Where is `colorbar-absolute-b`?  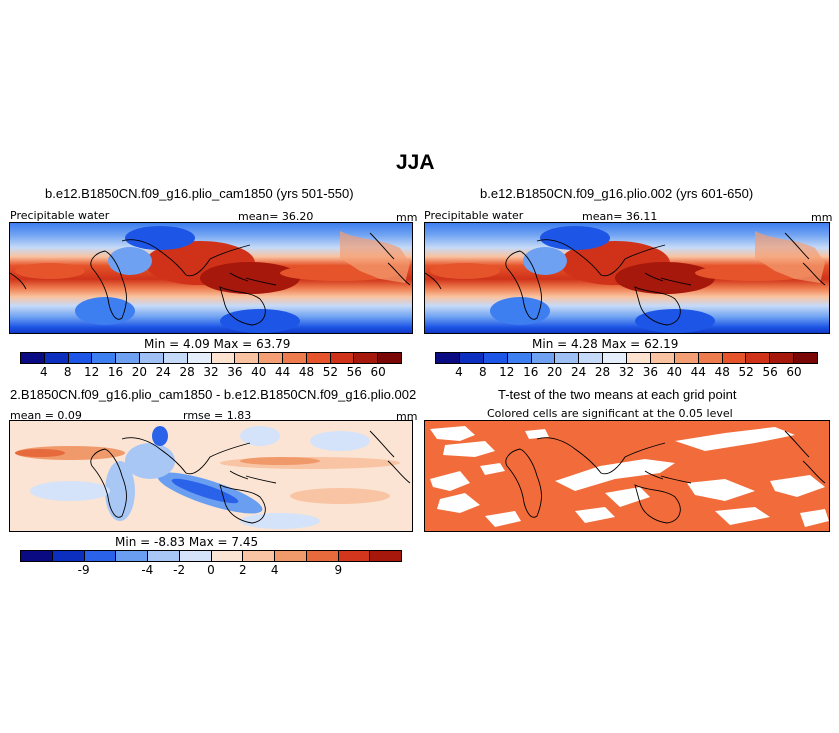 colorbar-absolute-b is located at coordinates (626, 358).